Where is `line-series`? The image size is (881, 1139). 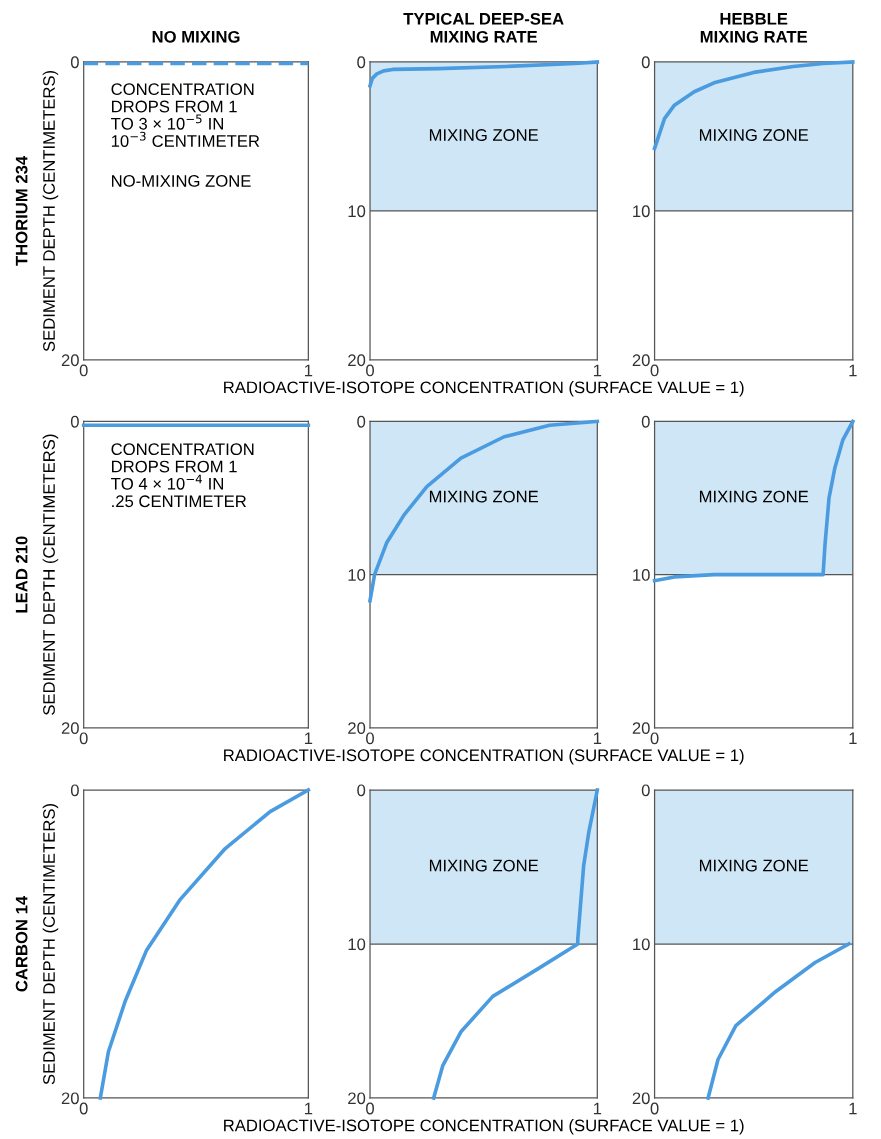 line-series is located at coordinates (778, 1021).